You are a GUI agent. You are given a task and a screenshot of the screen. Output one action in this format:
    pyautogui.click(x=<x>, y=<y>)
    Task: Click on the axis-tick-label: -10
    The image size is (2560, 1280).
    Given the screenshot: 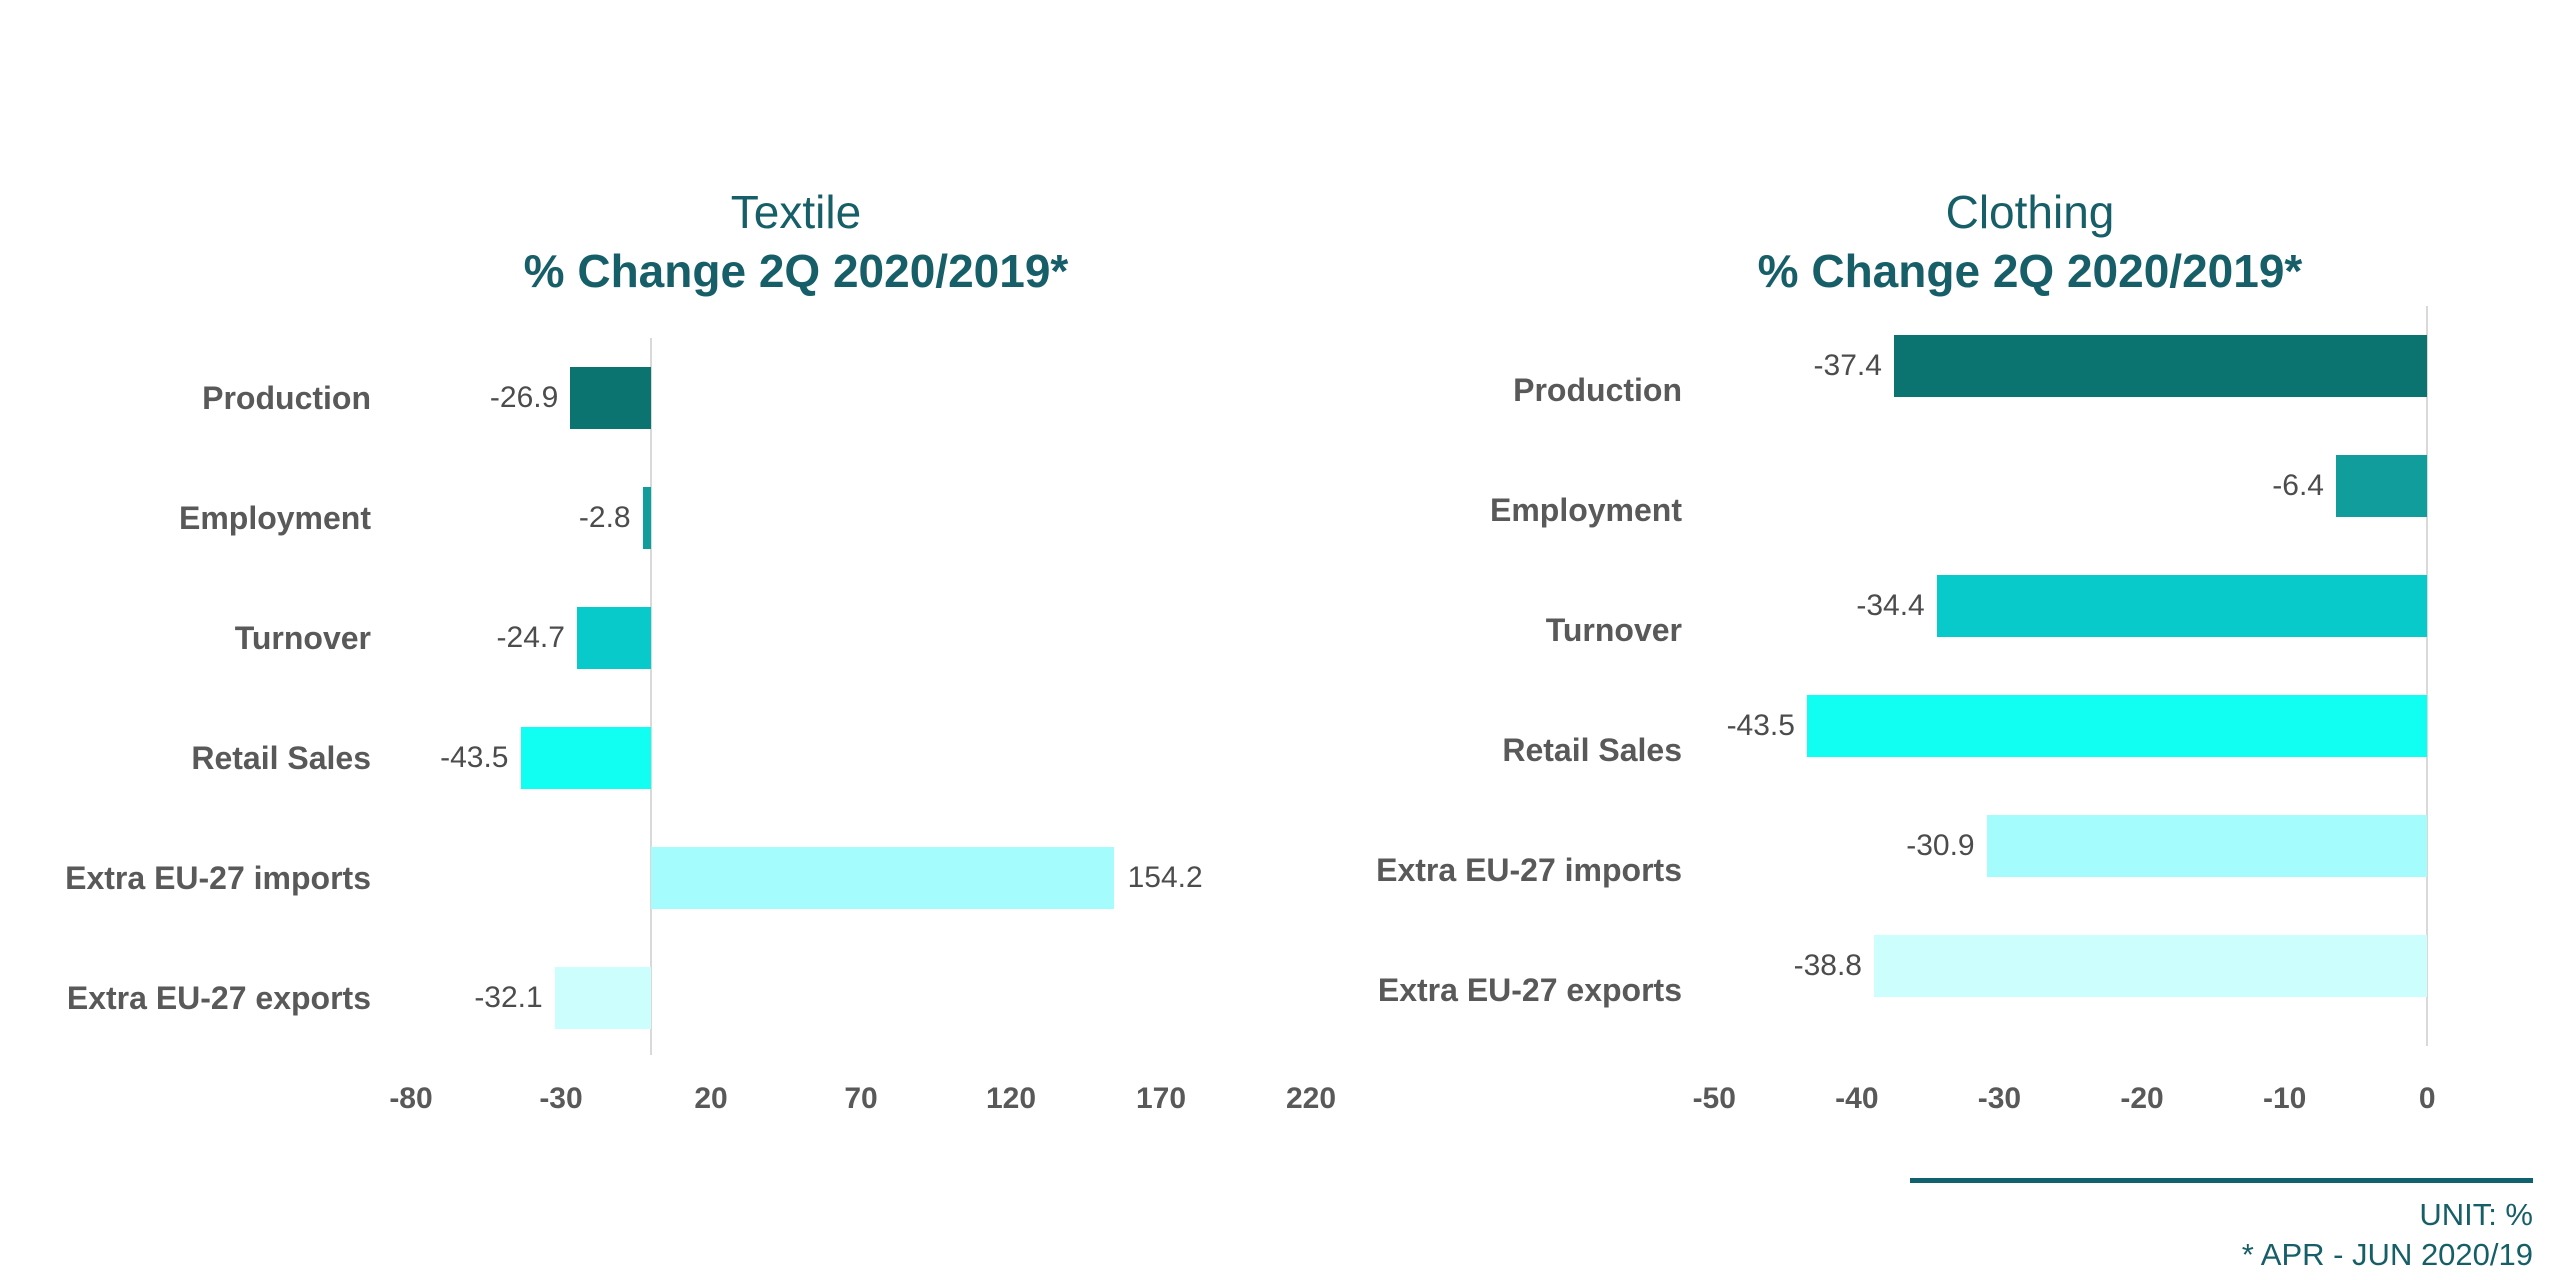 What is the action you would take?
    pyautogui.click(x=2284, y=1098)
    